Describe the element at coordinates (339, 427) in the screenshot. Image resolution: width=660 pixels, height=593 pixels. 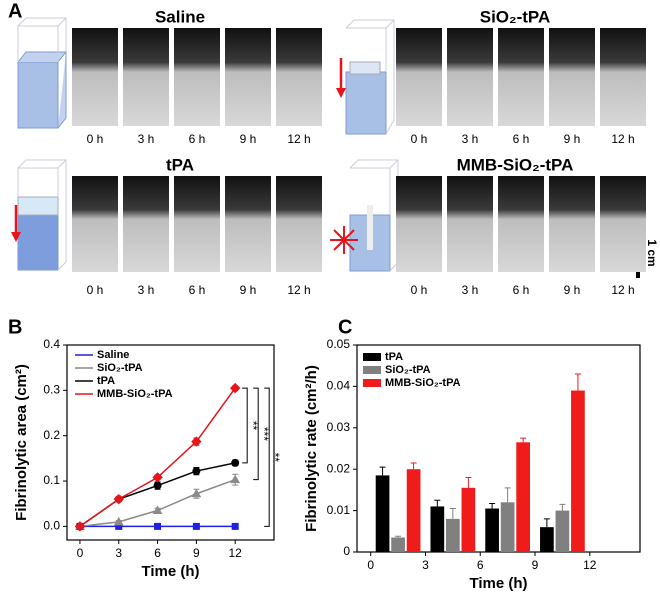
I see `y-tick-label: 0.03` at that location.